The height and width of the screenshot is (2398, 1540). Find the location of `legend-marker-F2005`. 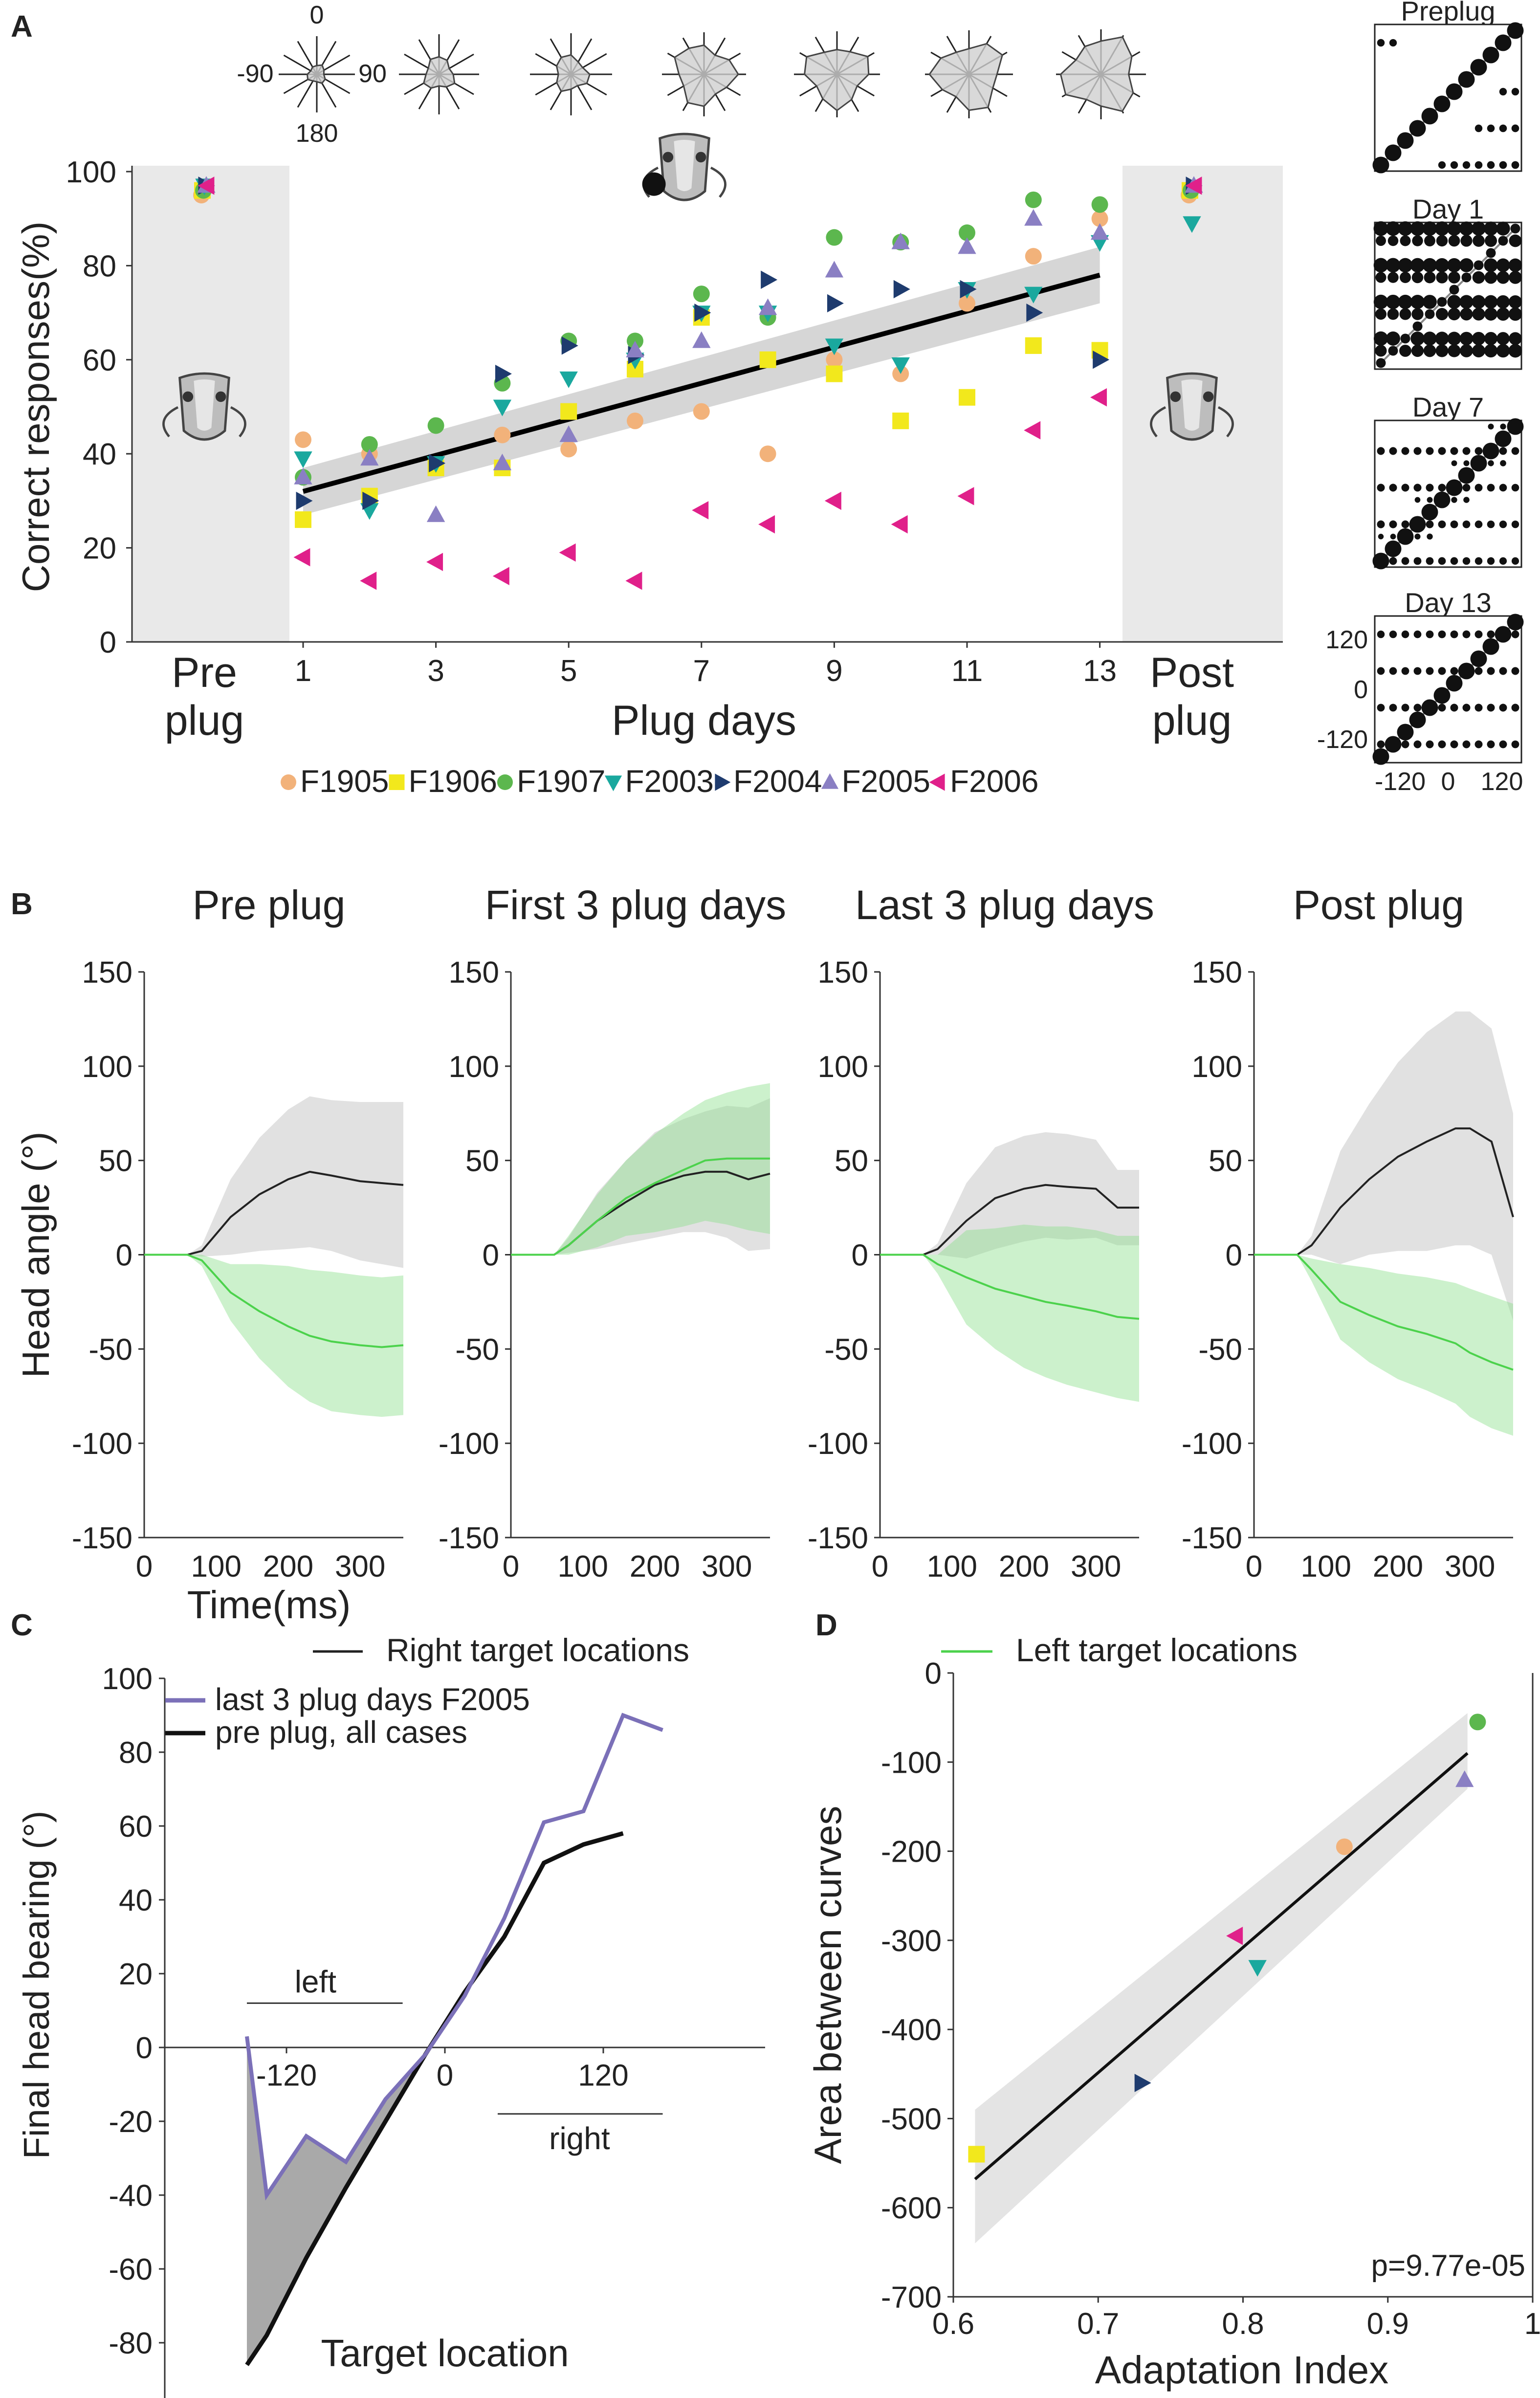

legend-marker-F2005 is located at coordinates (830, 781).